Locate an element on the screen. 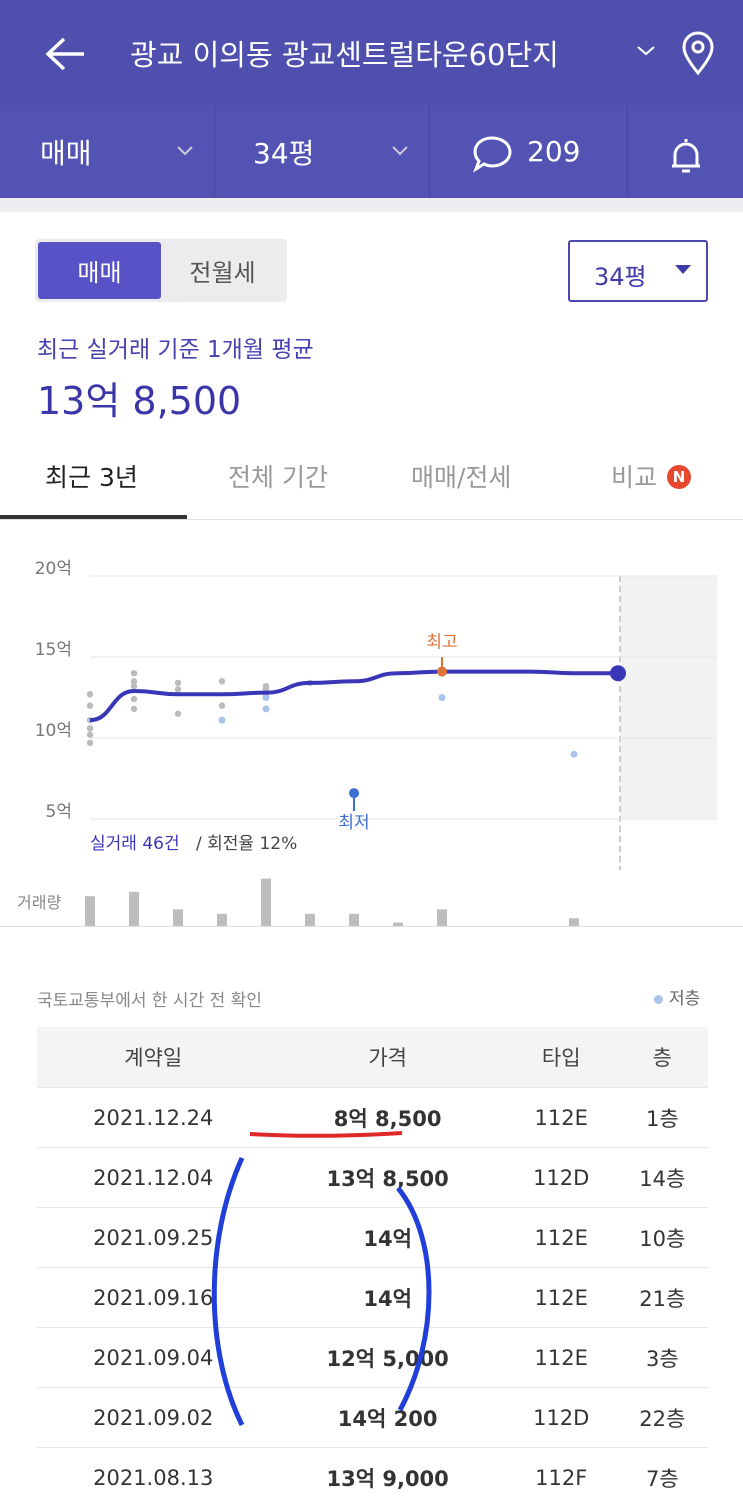 Image resolution: width=743 pixels, height=1507 pixels. table-row: 2021.12.04 13억 8,500 112D 14층 is located at coordinates (372, 1177).